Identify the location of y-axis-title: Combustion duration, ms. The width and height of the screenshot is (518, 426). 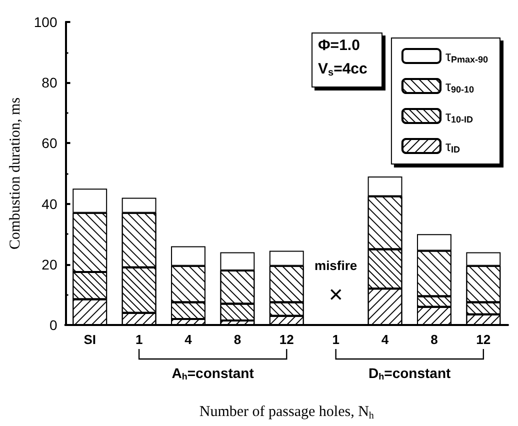
(16, 173).